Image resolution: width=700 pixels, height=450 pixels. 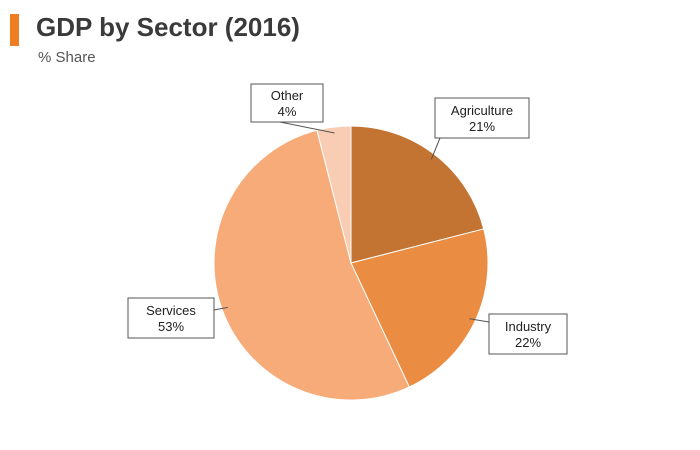 I want to click on slice-label-agriculture: Agriculture, so click(x=482, y=110).